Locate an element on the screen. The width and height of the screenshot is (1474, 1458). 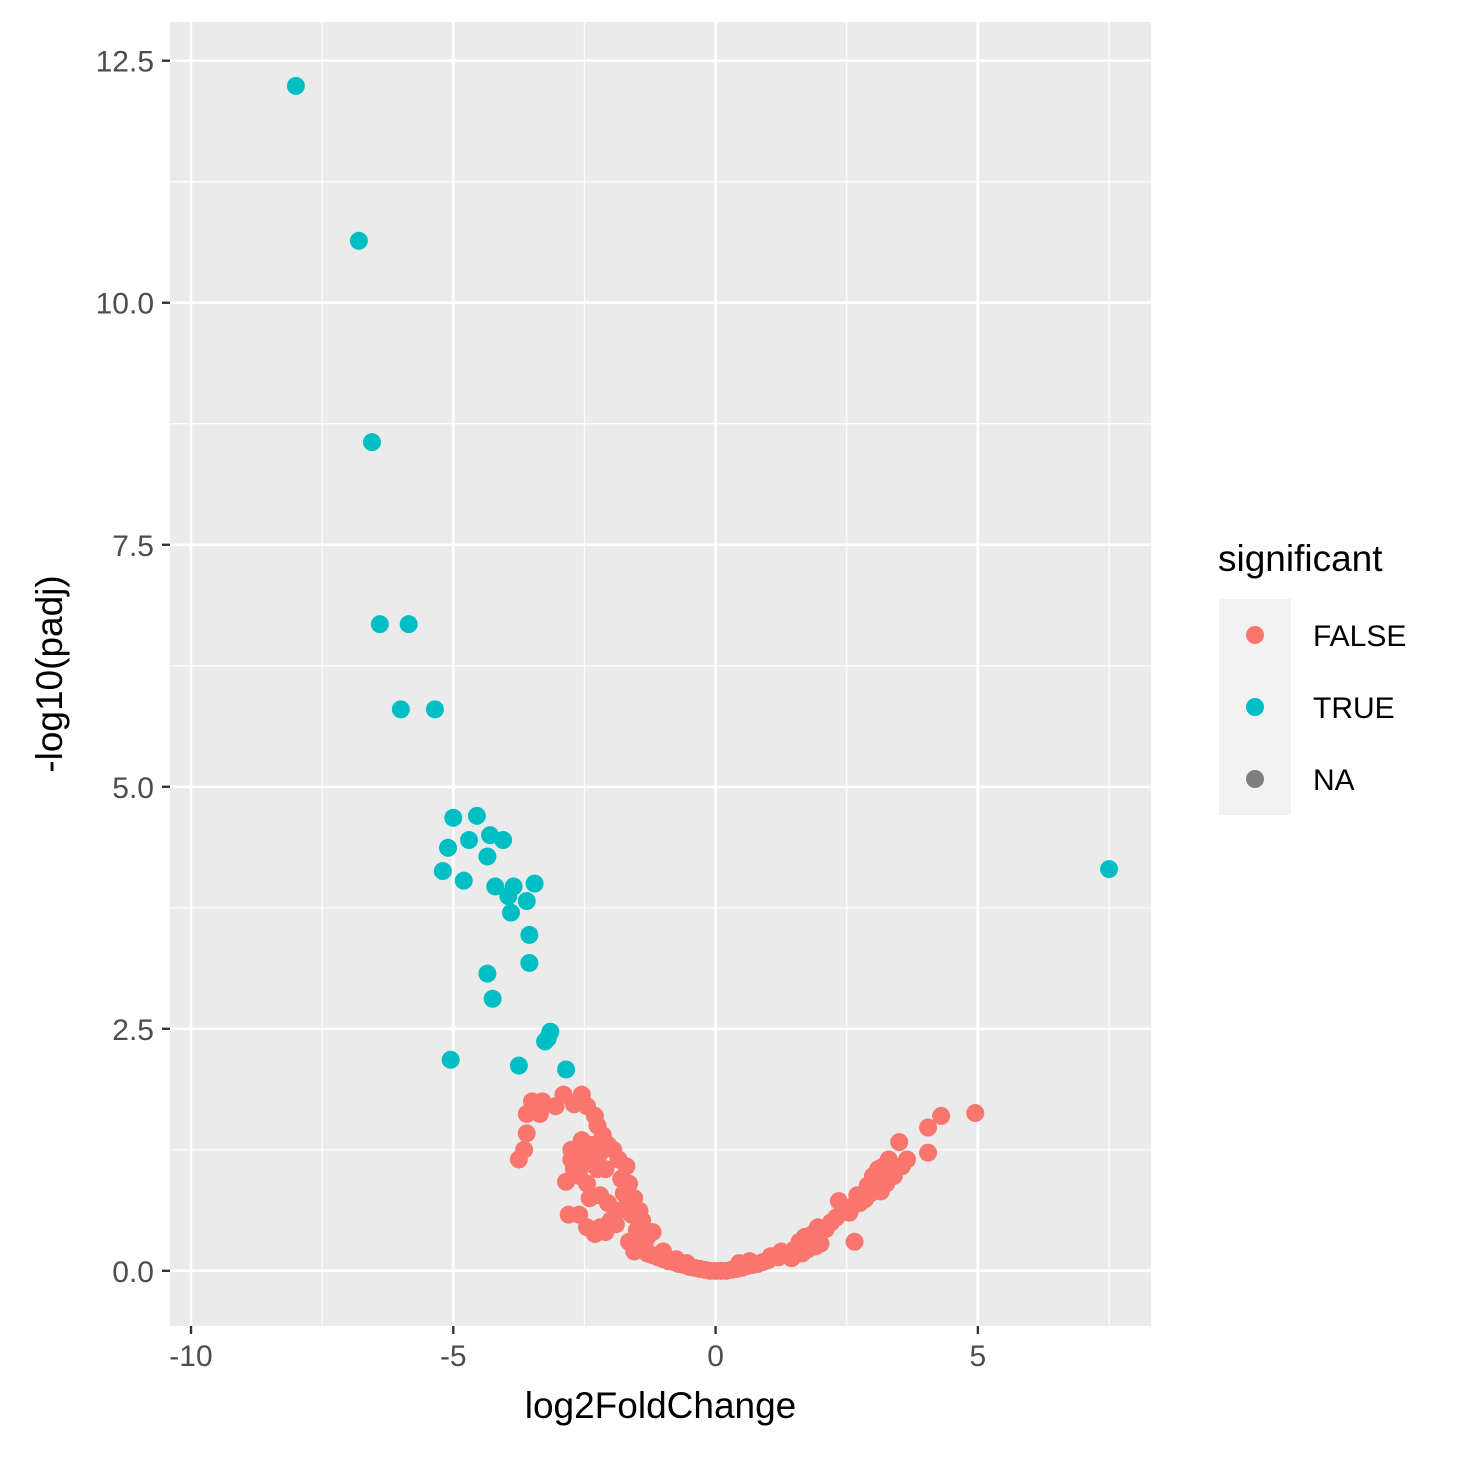
y-tick-label: 10.0 is located at coordinates (125, 304).